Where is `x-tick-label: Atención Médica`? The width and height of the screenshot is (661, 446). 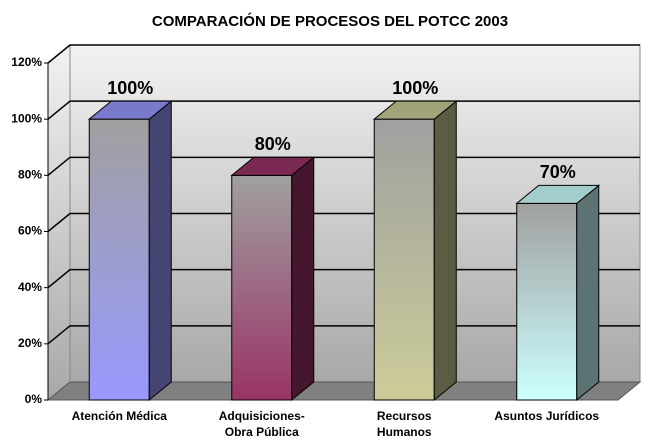
x-tick-label: Atención Médica is located at coordinates (119, 416).